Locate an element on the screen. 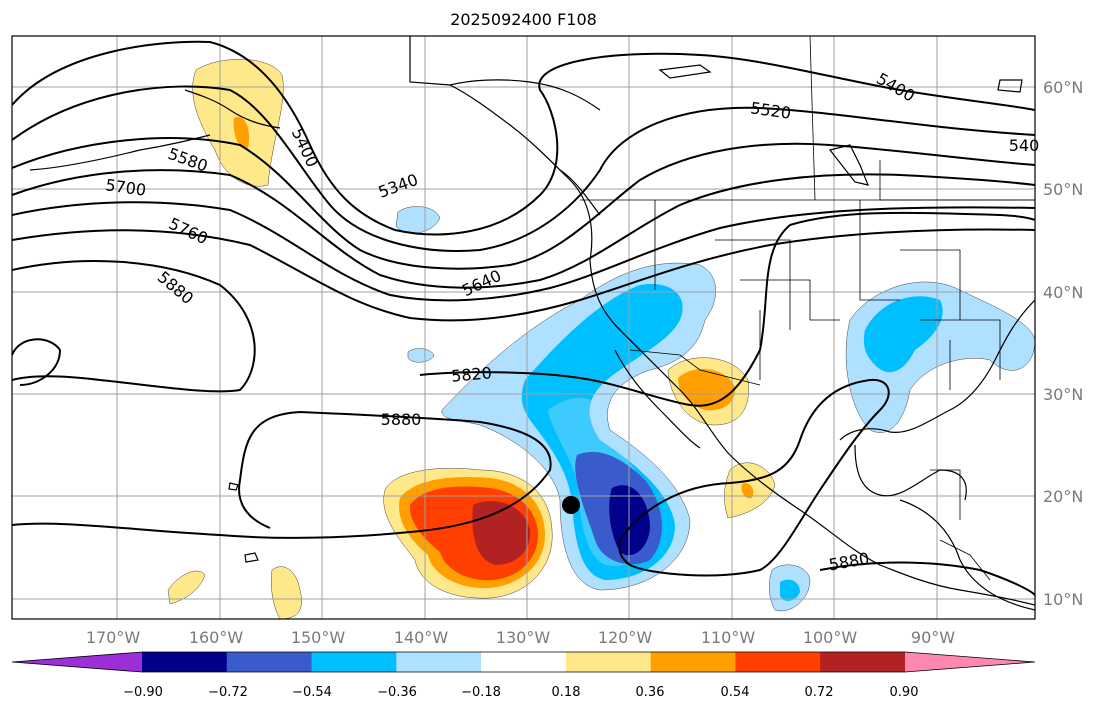 This screenshot has width=1105, height=712. colorbar is located at coordinates (523, 662).